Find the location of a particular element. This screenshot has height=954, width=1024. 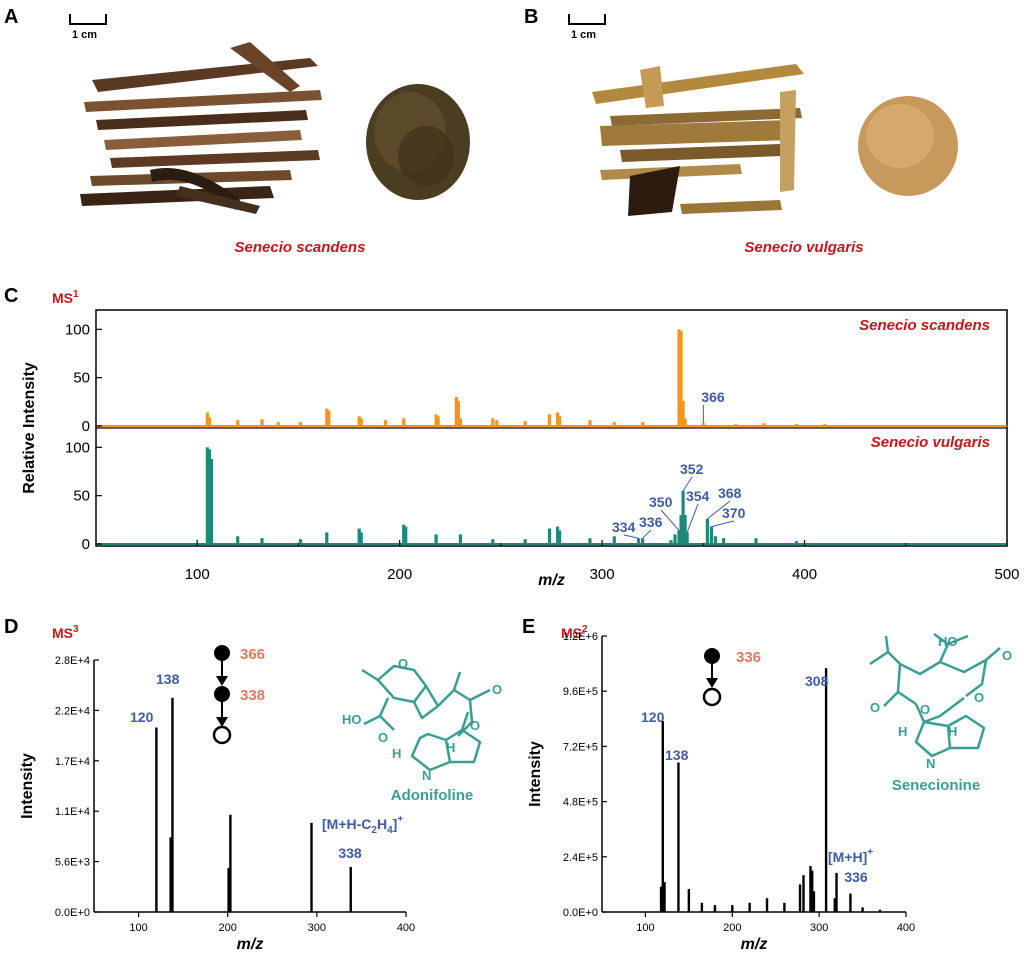

svg-text: [M+H]+ is located at coordinates (850, 856).